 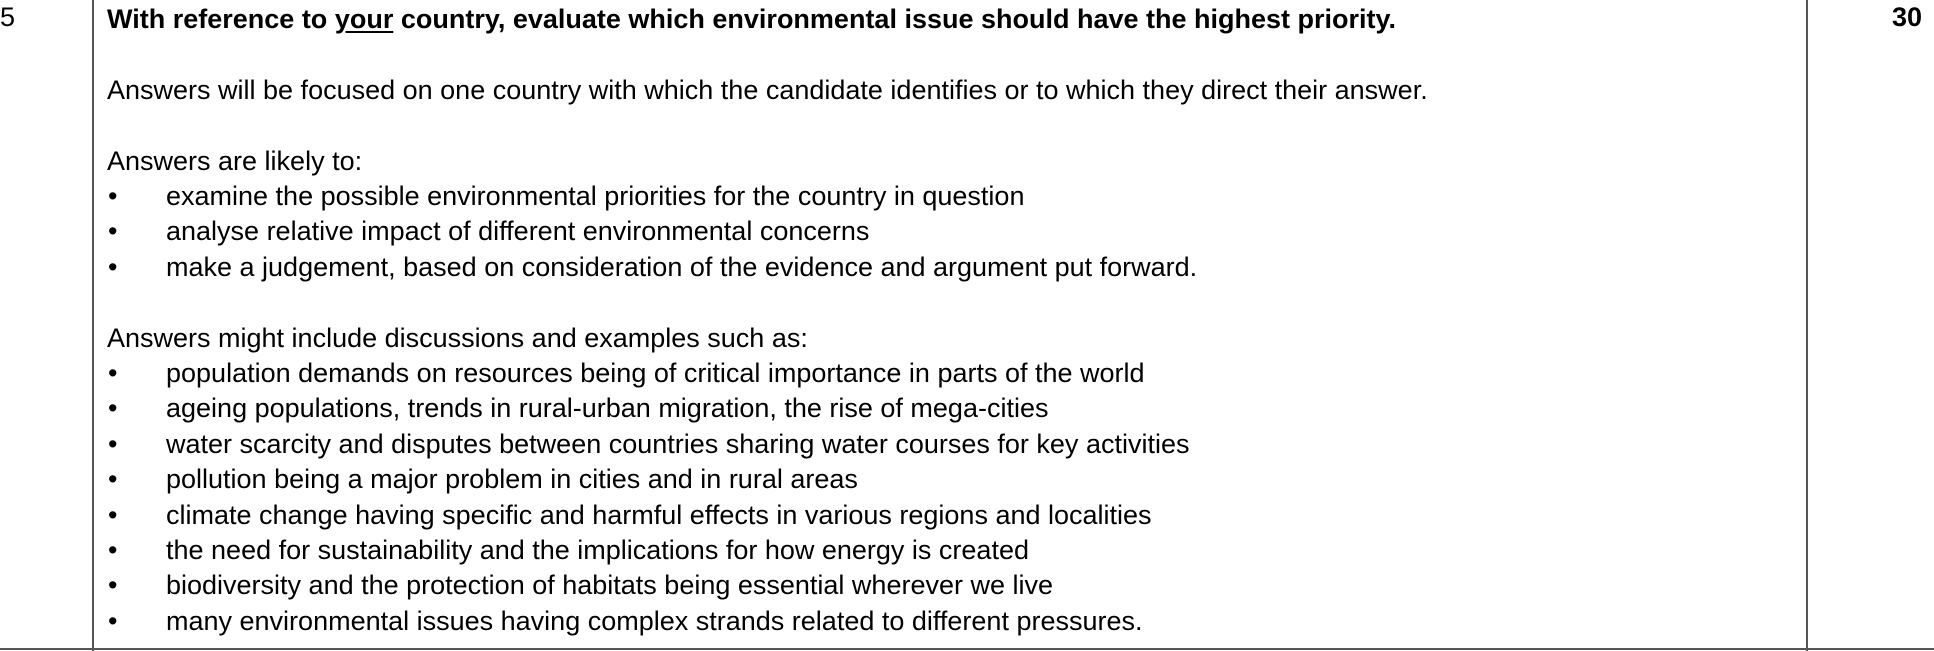 I want to click on likely-heading: Answers are likely to:, so click(x=235, y=160).